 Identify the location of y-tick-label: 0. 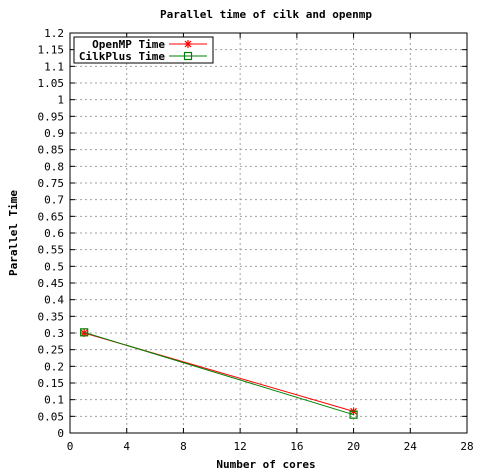
(60, 433).